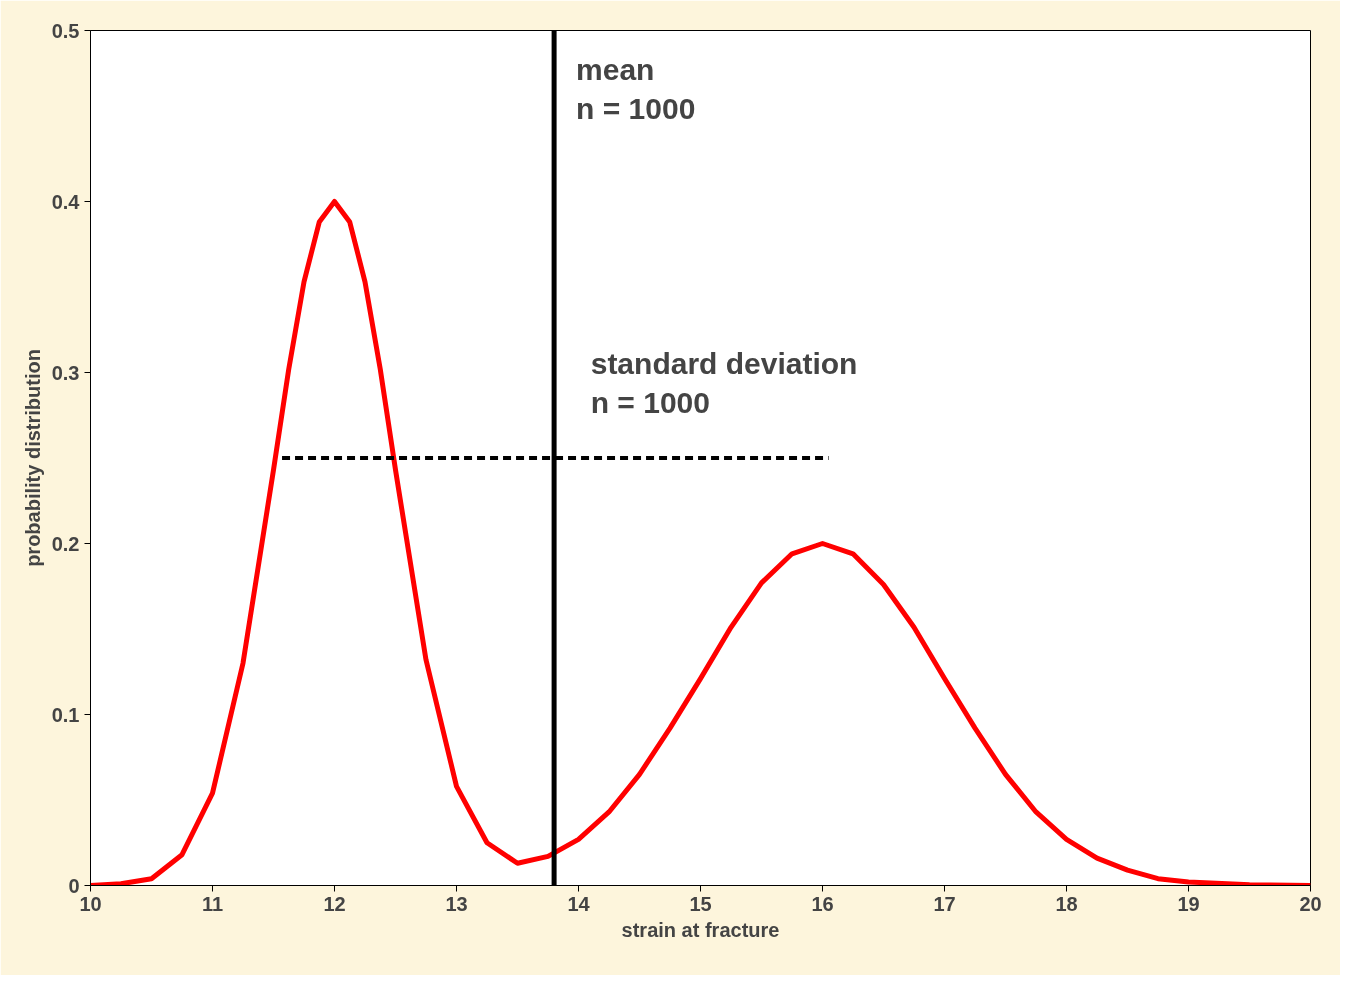 This screenshot has height=984, width=1368. I want to click on annotation: mean n = 1000, so click(636, 89).